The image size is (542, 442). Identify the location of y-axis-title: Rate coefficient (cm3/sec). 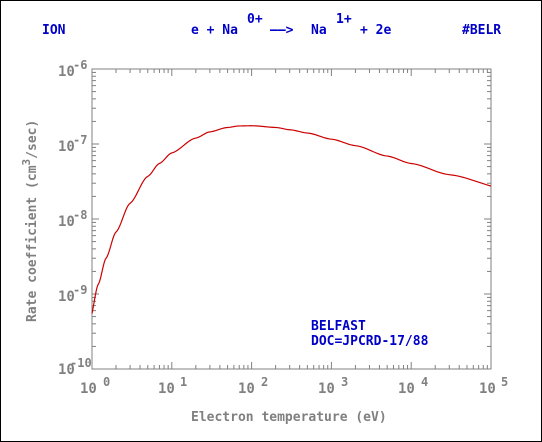
(30, 221).